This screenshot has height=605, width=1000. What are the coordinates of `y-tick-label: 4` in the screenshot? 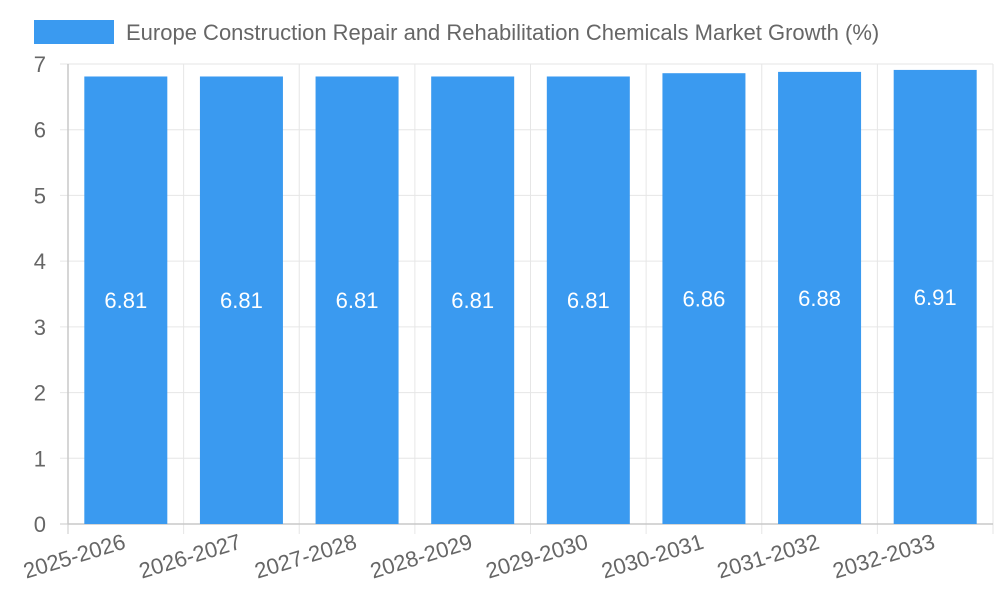 It's located at (40, 261).